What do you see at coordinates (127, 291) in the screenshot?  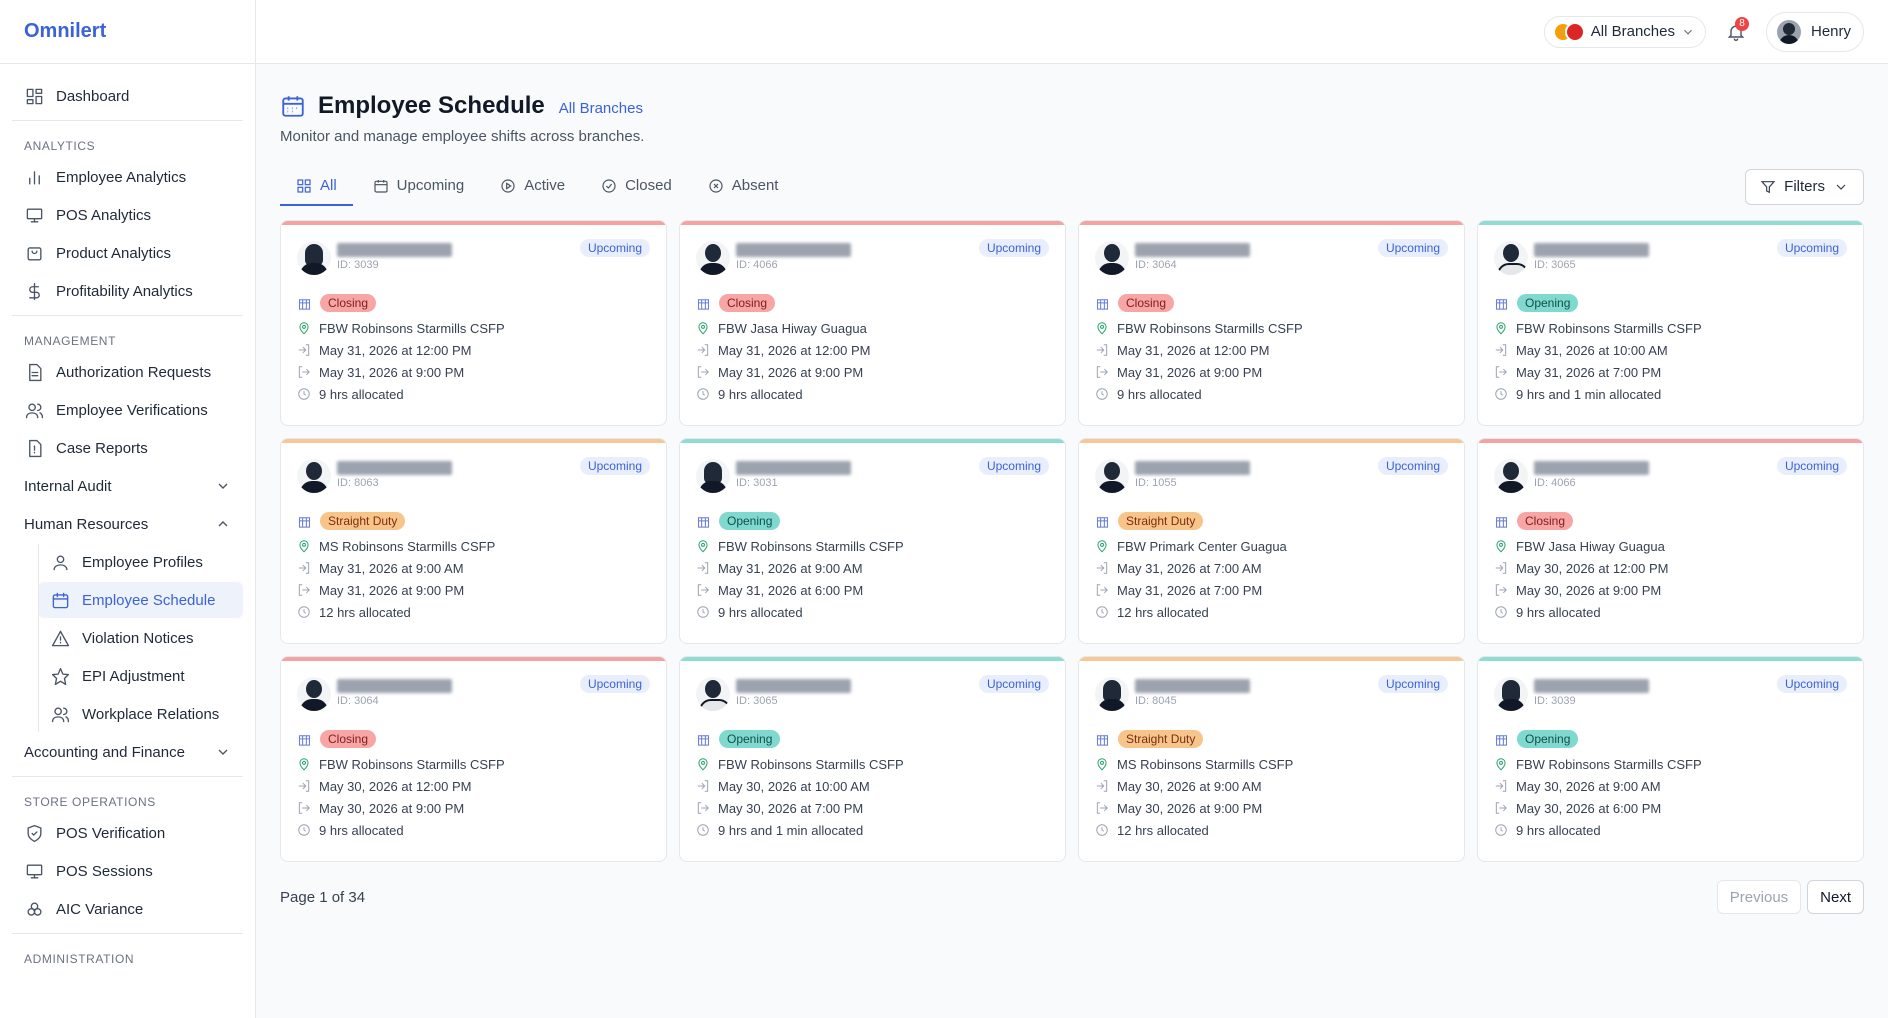 I see `sidebar-item-profitability-analytics: Profitability Analytics` at bounding box center [127, 291].